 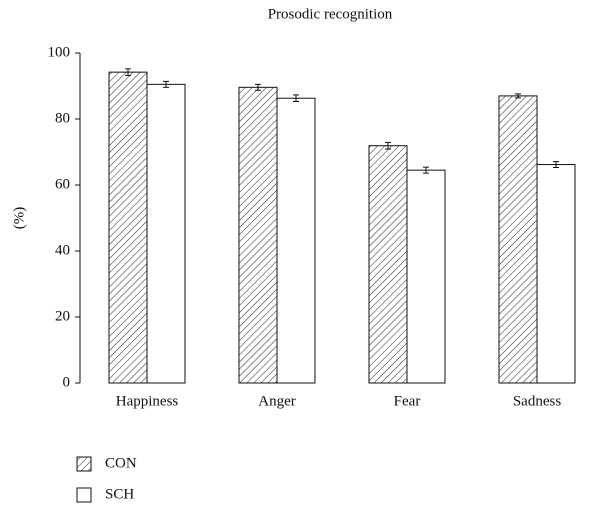 I want to click on legend-label: CON, so click(x=121, y=463).